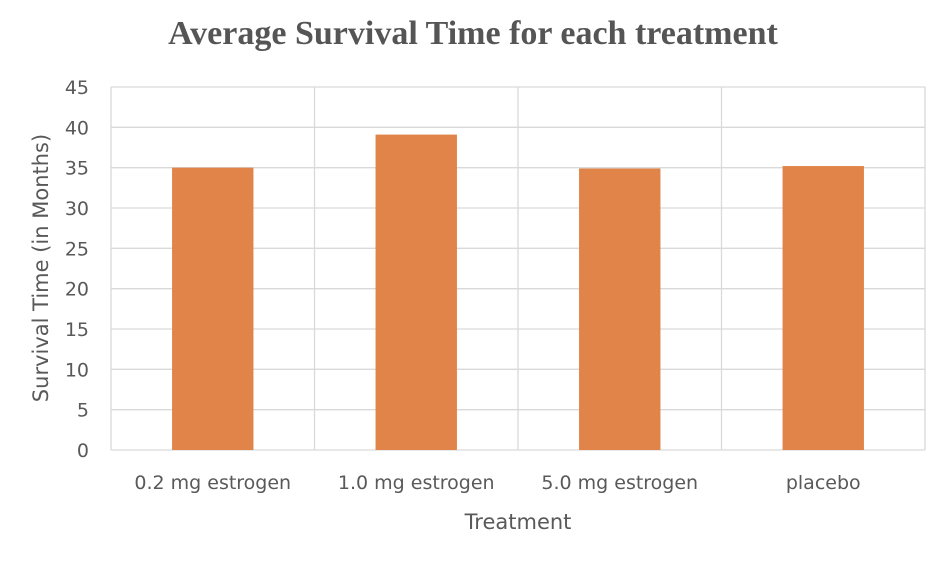 The image size is (946, 564). What do you see at coordinates (212, 483) in the screenshot?
I see `x-tick-label: 0.2 mg estrogen` at bounding box center [212, 483].